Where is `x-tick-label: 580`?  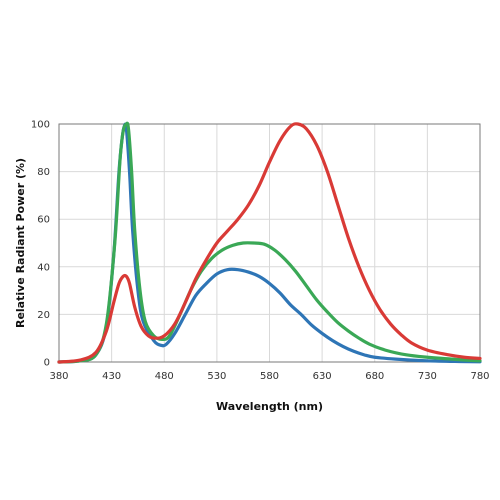 x-tick-label: 580 is located at coordinates (269, 376).